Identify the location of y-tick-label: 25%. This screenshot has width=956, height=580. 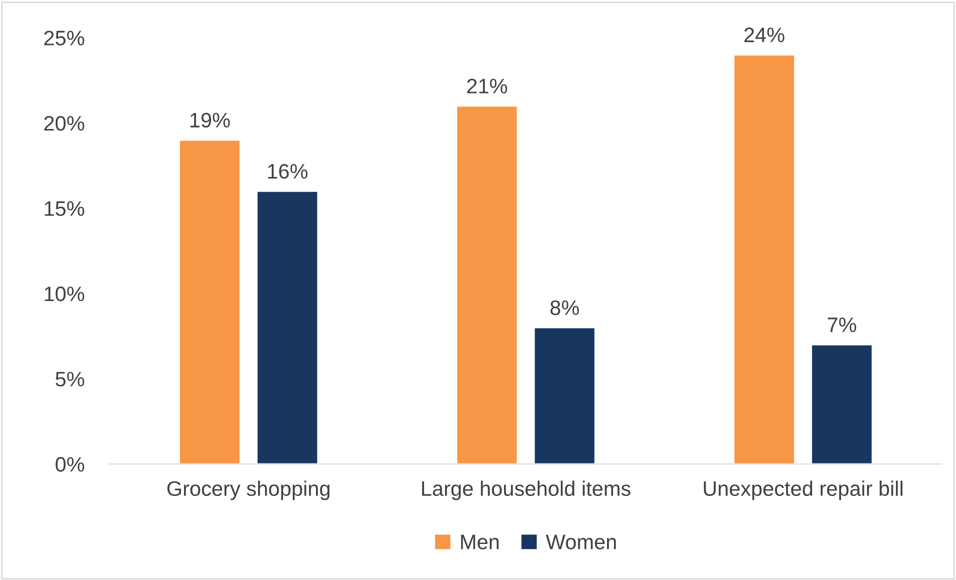
(64, 38).